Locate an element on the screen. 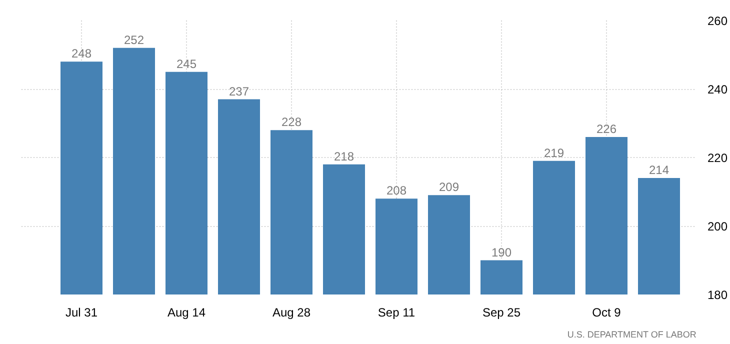 Image resolution: width=730 pixels, height=344 pixels. y-tick-label: 260 is located at coordinates (718, 21).